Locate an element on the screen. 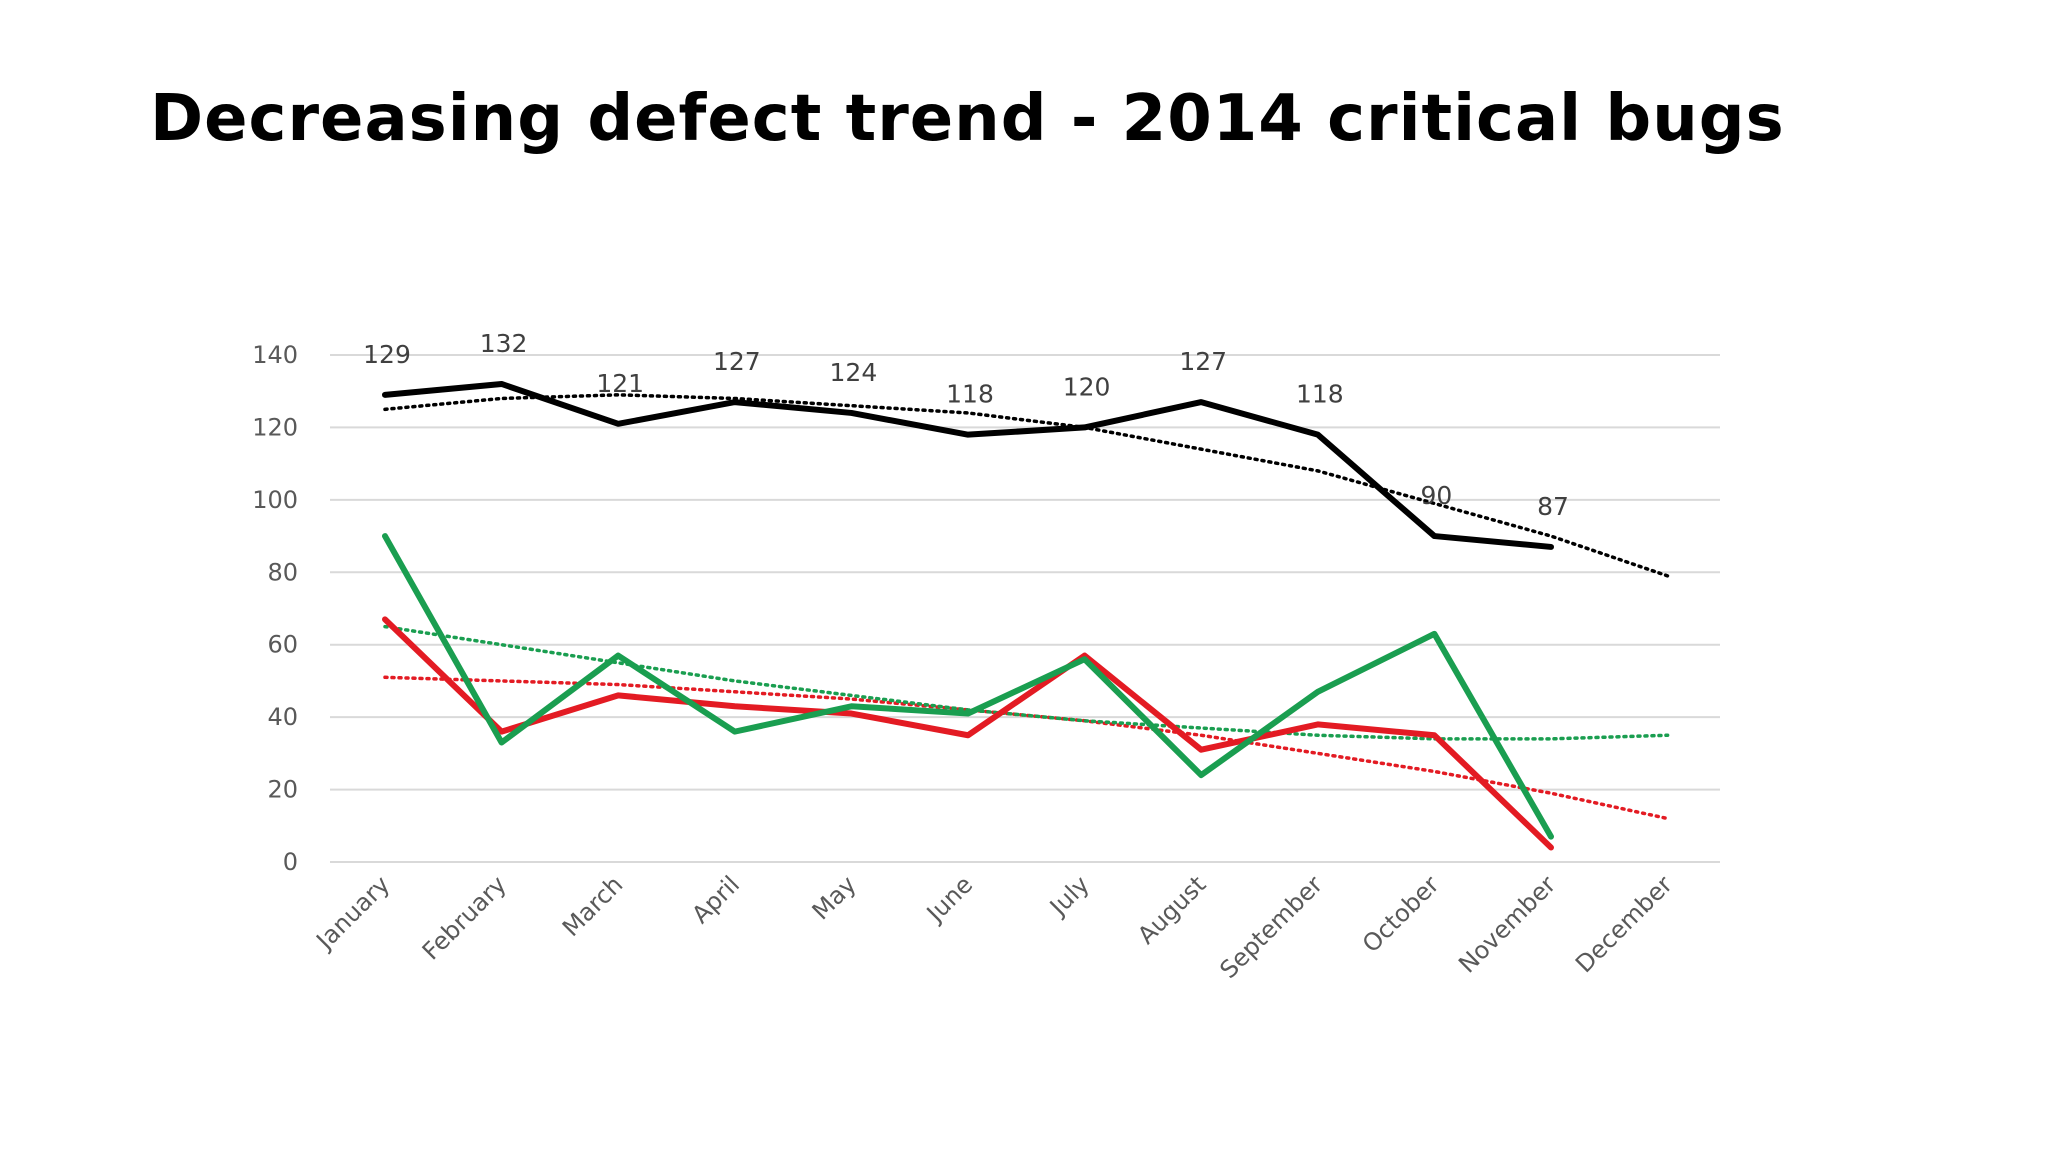  y-tick-label: 100 is located at coordinates (275, 500).